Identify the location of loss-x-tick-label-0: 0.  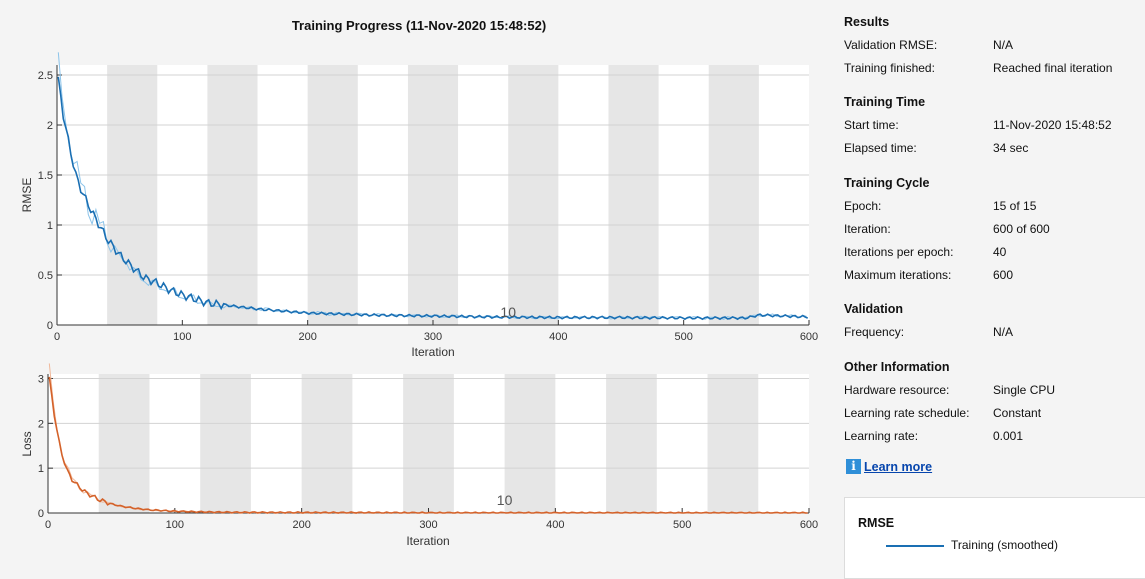
(48, 525).